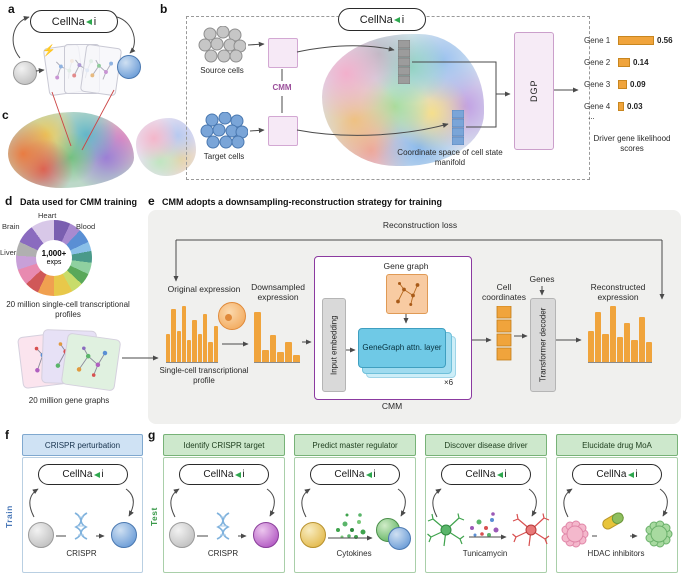 Image resolution: width=685 pixels, height=577 pixels. I want to click on input-embedding-label: Input embedding, so click(334, 345).